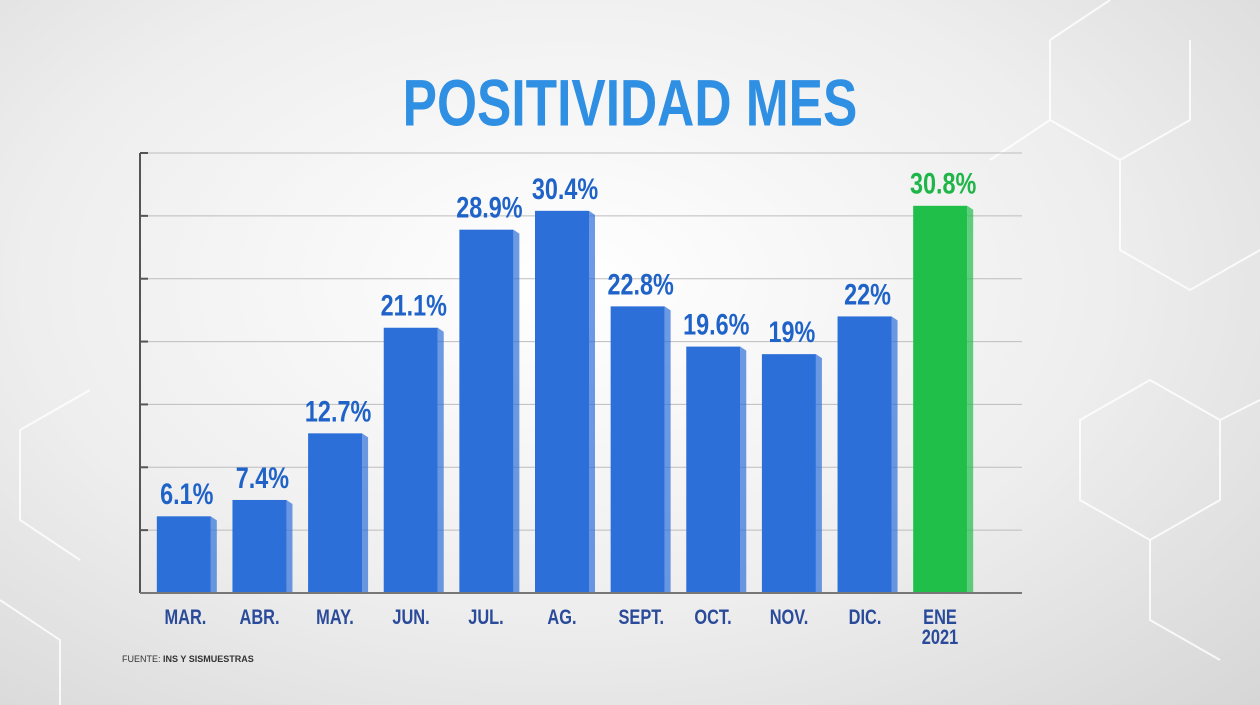 The image size is (1260, 705). What do you see at coordinates (141, 659) in the screenshot?
I see `source-label: FUENTE:` at bounding box center [141, 659].